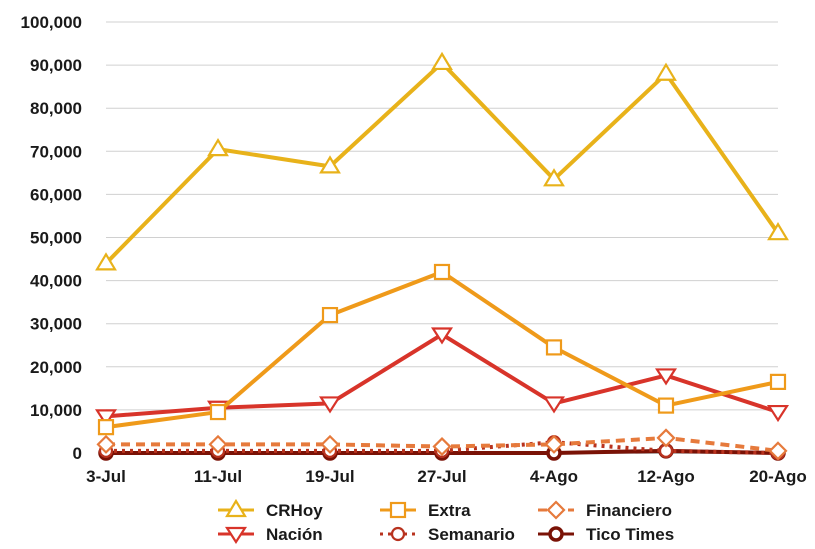 The width and height of the screenshot is (815, 549). Describe the element at coordinates (425, 510) in the screenshot. I see `legend-item: Extra` at that location.